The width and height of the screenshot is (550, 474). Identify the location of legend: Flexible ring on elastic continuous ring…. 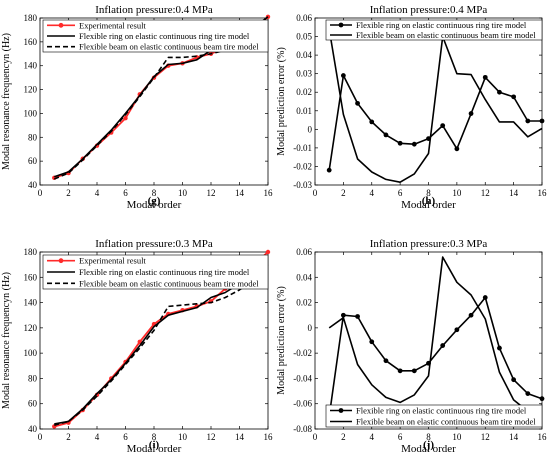
(434, 30).